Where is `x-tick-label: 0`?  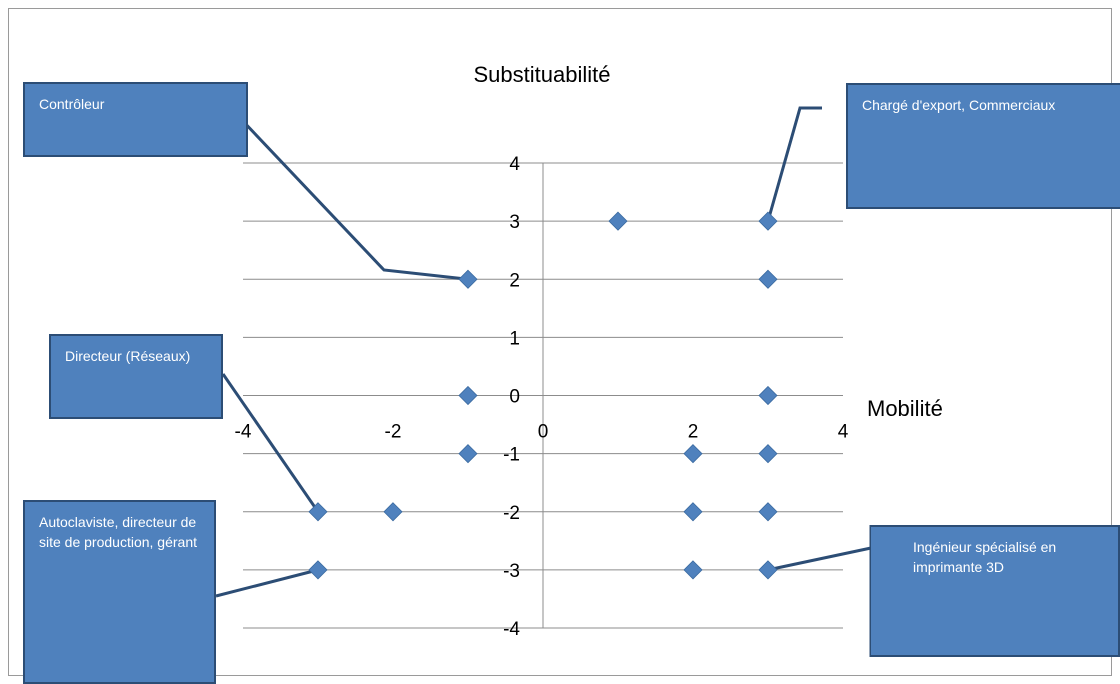
x-tick-label: 0 is located at coordinates (543, 432).